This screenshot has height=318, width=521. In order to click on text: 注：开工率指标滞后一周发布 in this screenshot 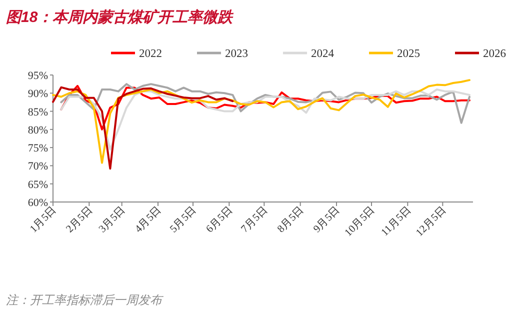, I will do `click(85, 300)`.